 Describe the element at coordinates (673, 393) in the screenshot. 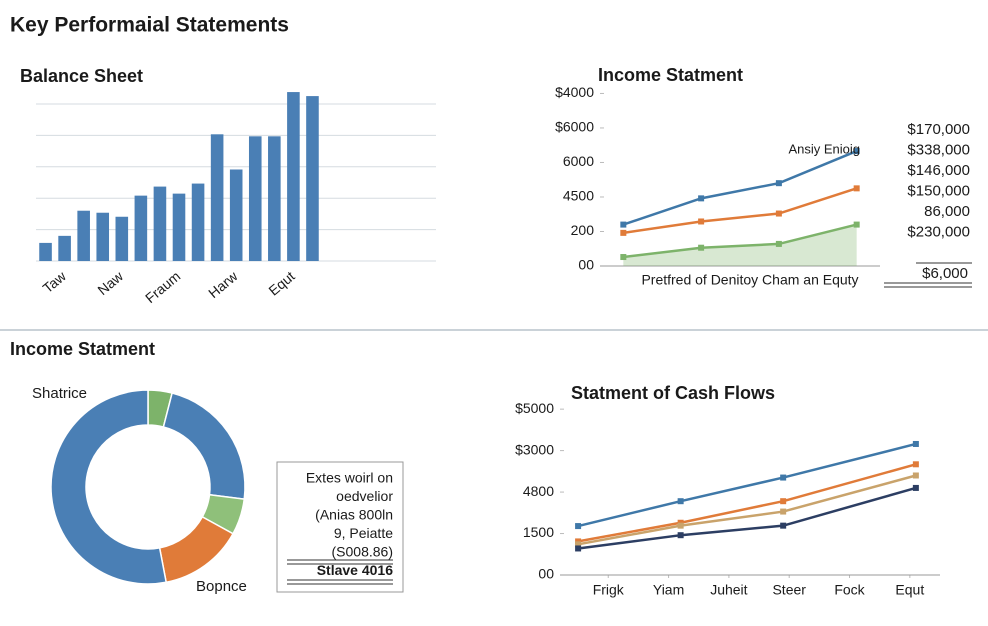

I see `chart-title: Statment of Cash Flows` at that location.